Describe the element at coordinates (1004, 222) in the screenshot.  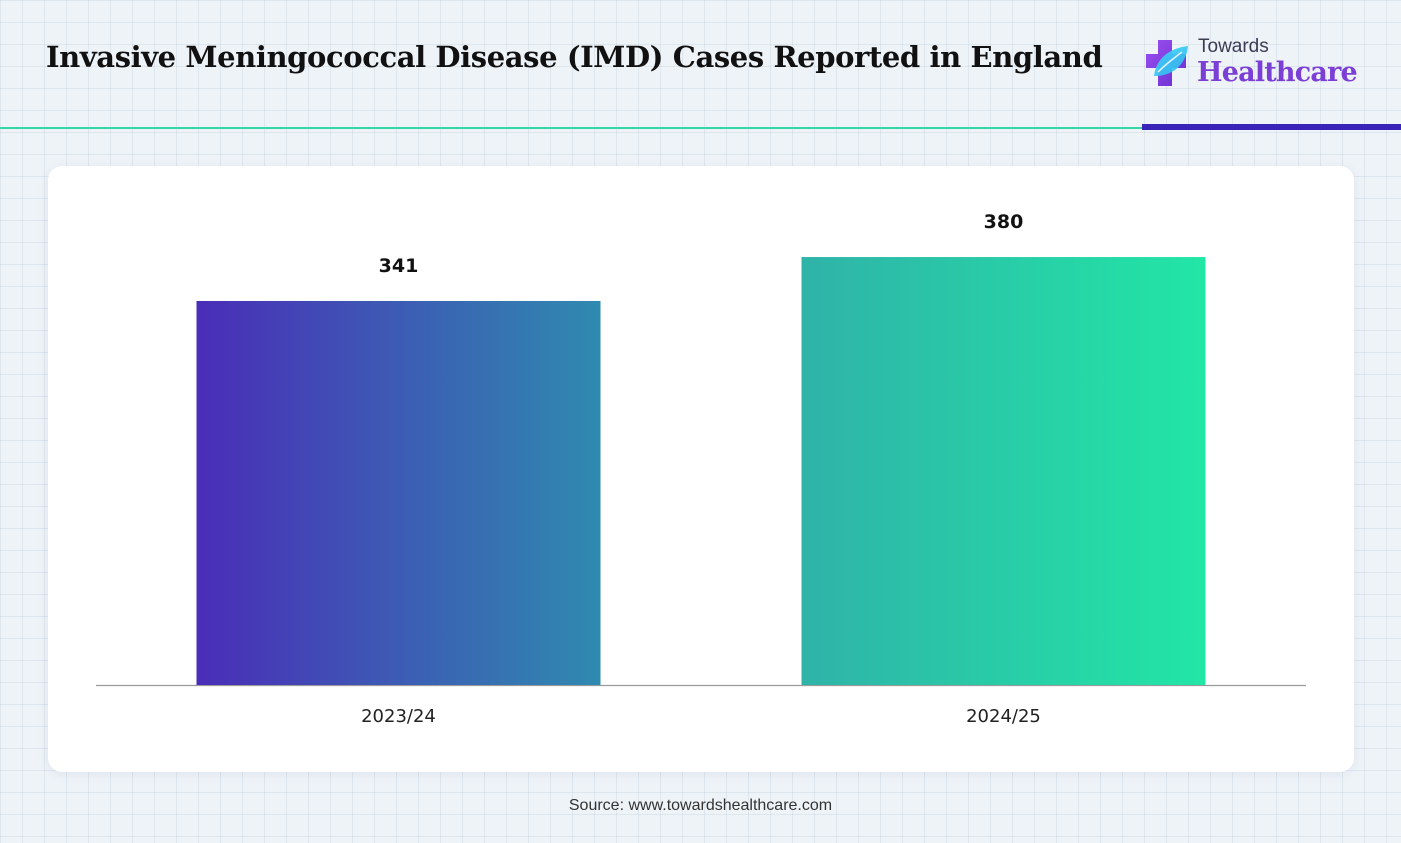
I see `data-label: 380` at that location.